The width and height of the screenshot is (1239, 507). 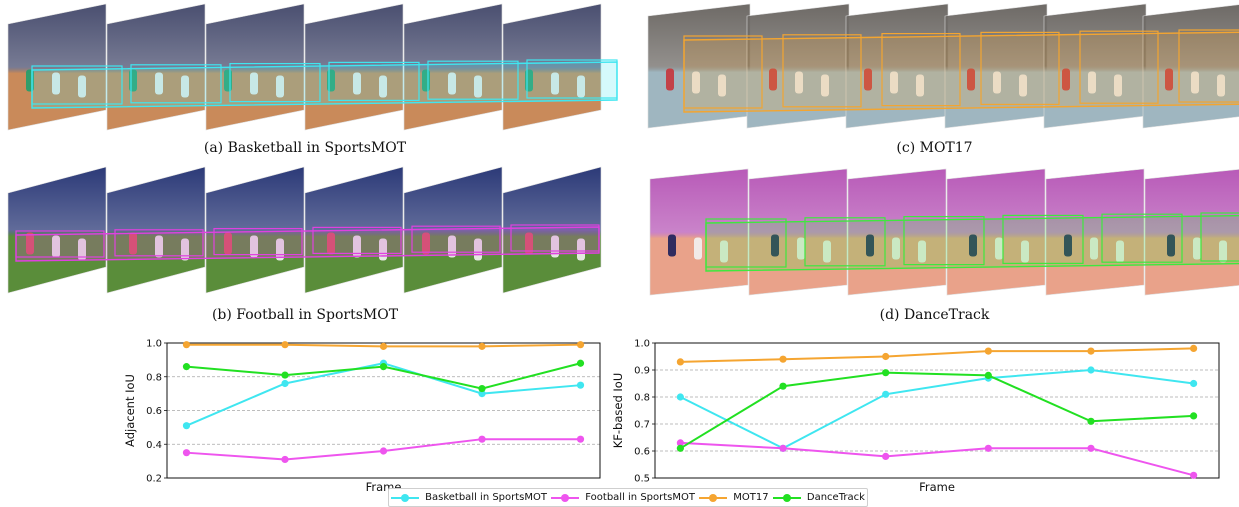 I want to click on y-tick-label: 0.4, so click(x=154, y=445).